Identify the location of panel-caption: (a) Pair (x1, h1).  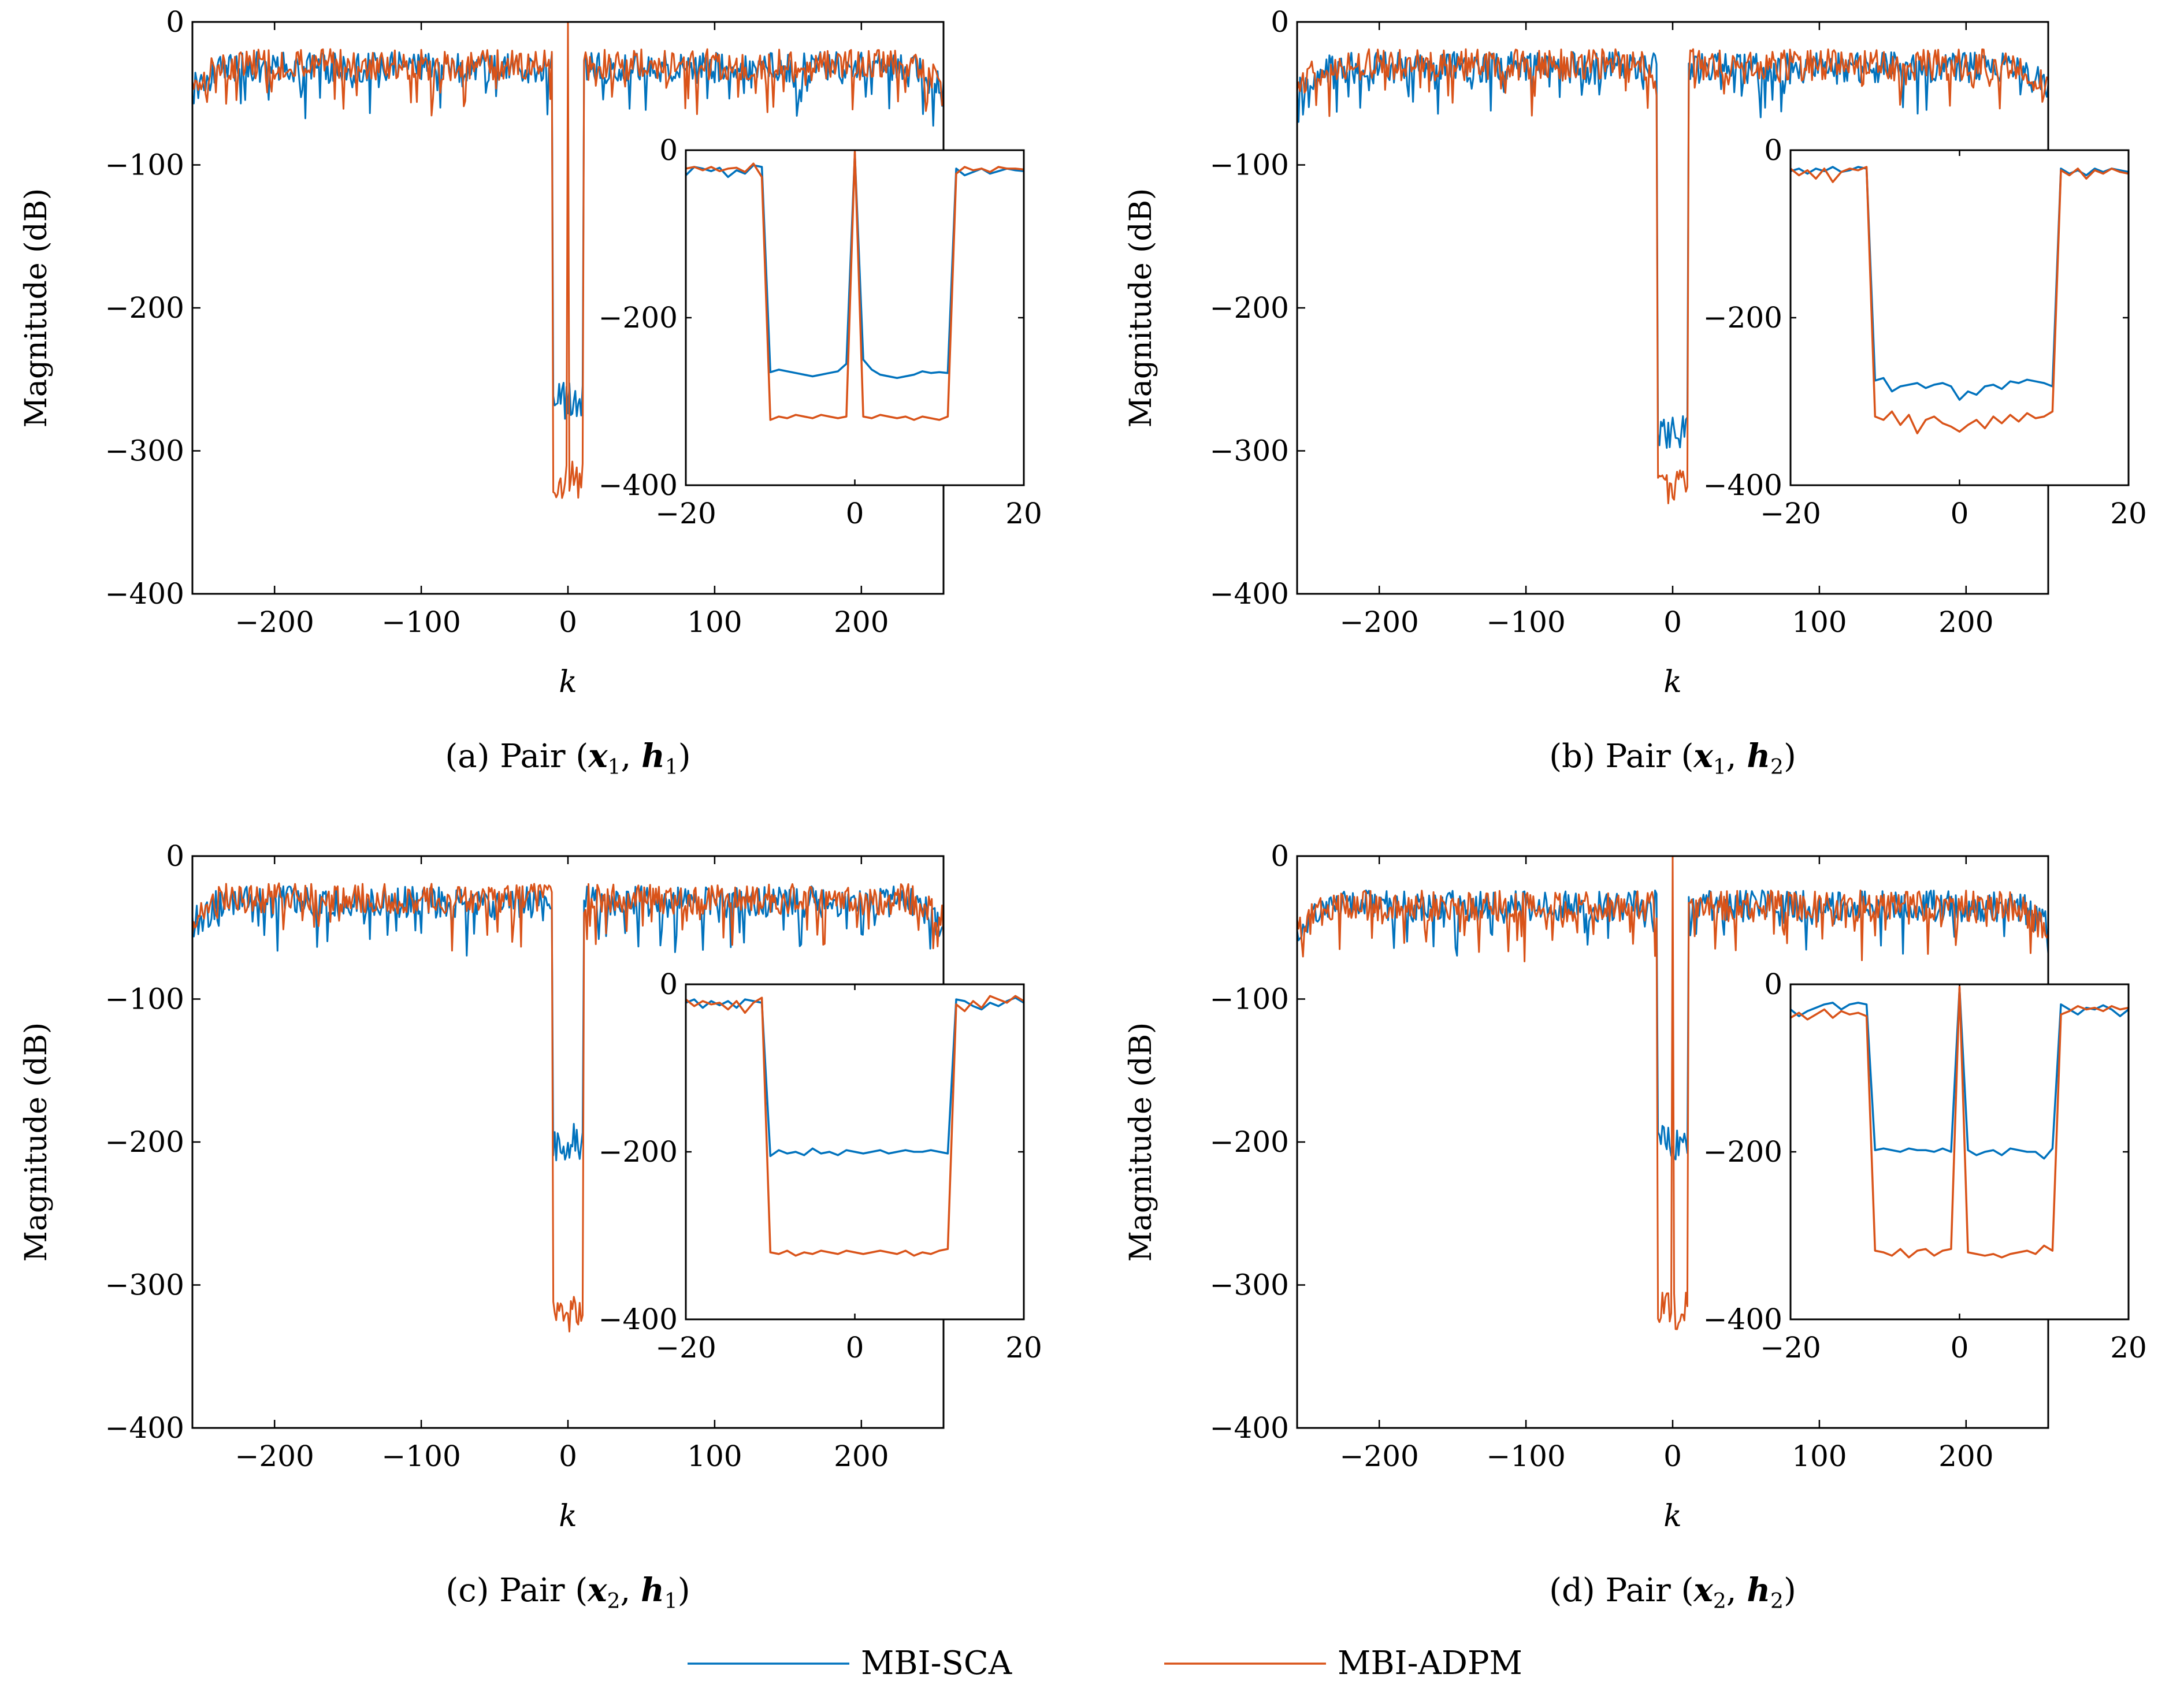
(567, 758).